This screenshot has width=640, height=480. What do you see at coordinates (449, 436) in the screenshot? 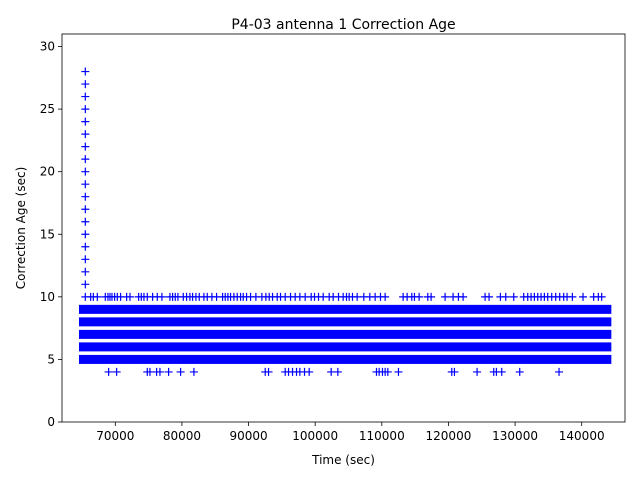
I see `x-tick-label: 120000` at bounding box center [449, 436].